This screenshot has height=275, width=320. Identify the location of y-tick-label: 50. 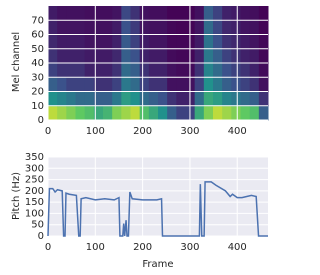
(37, 225).